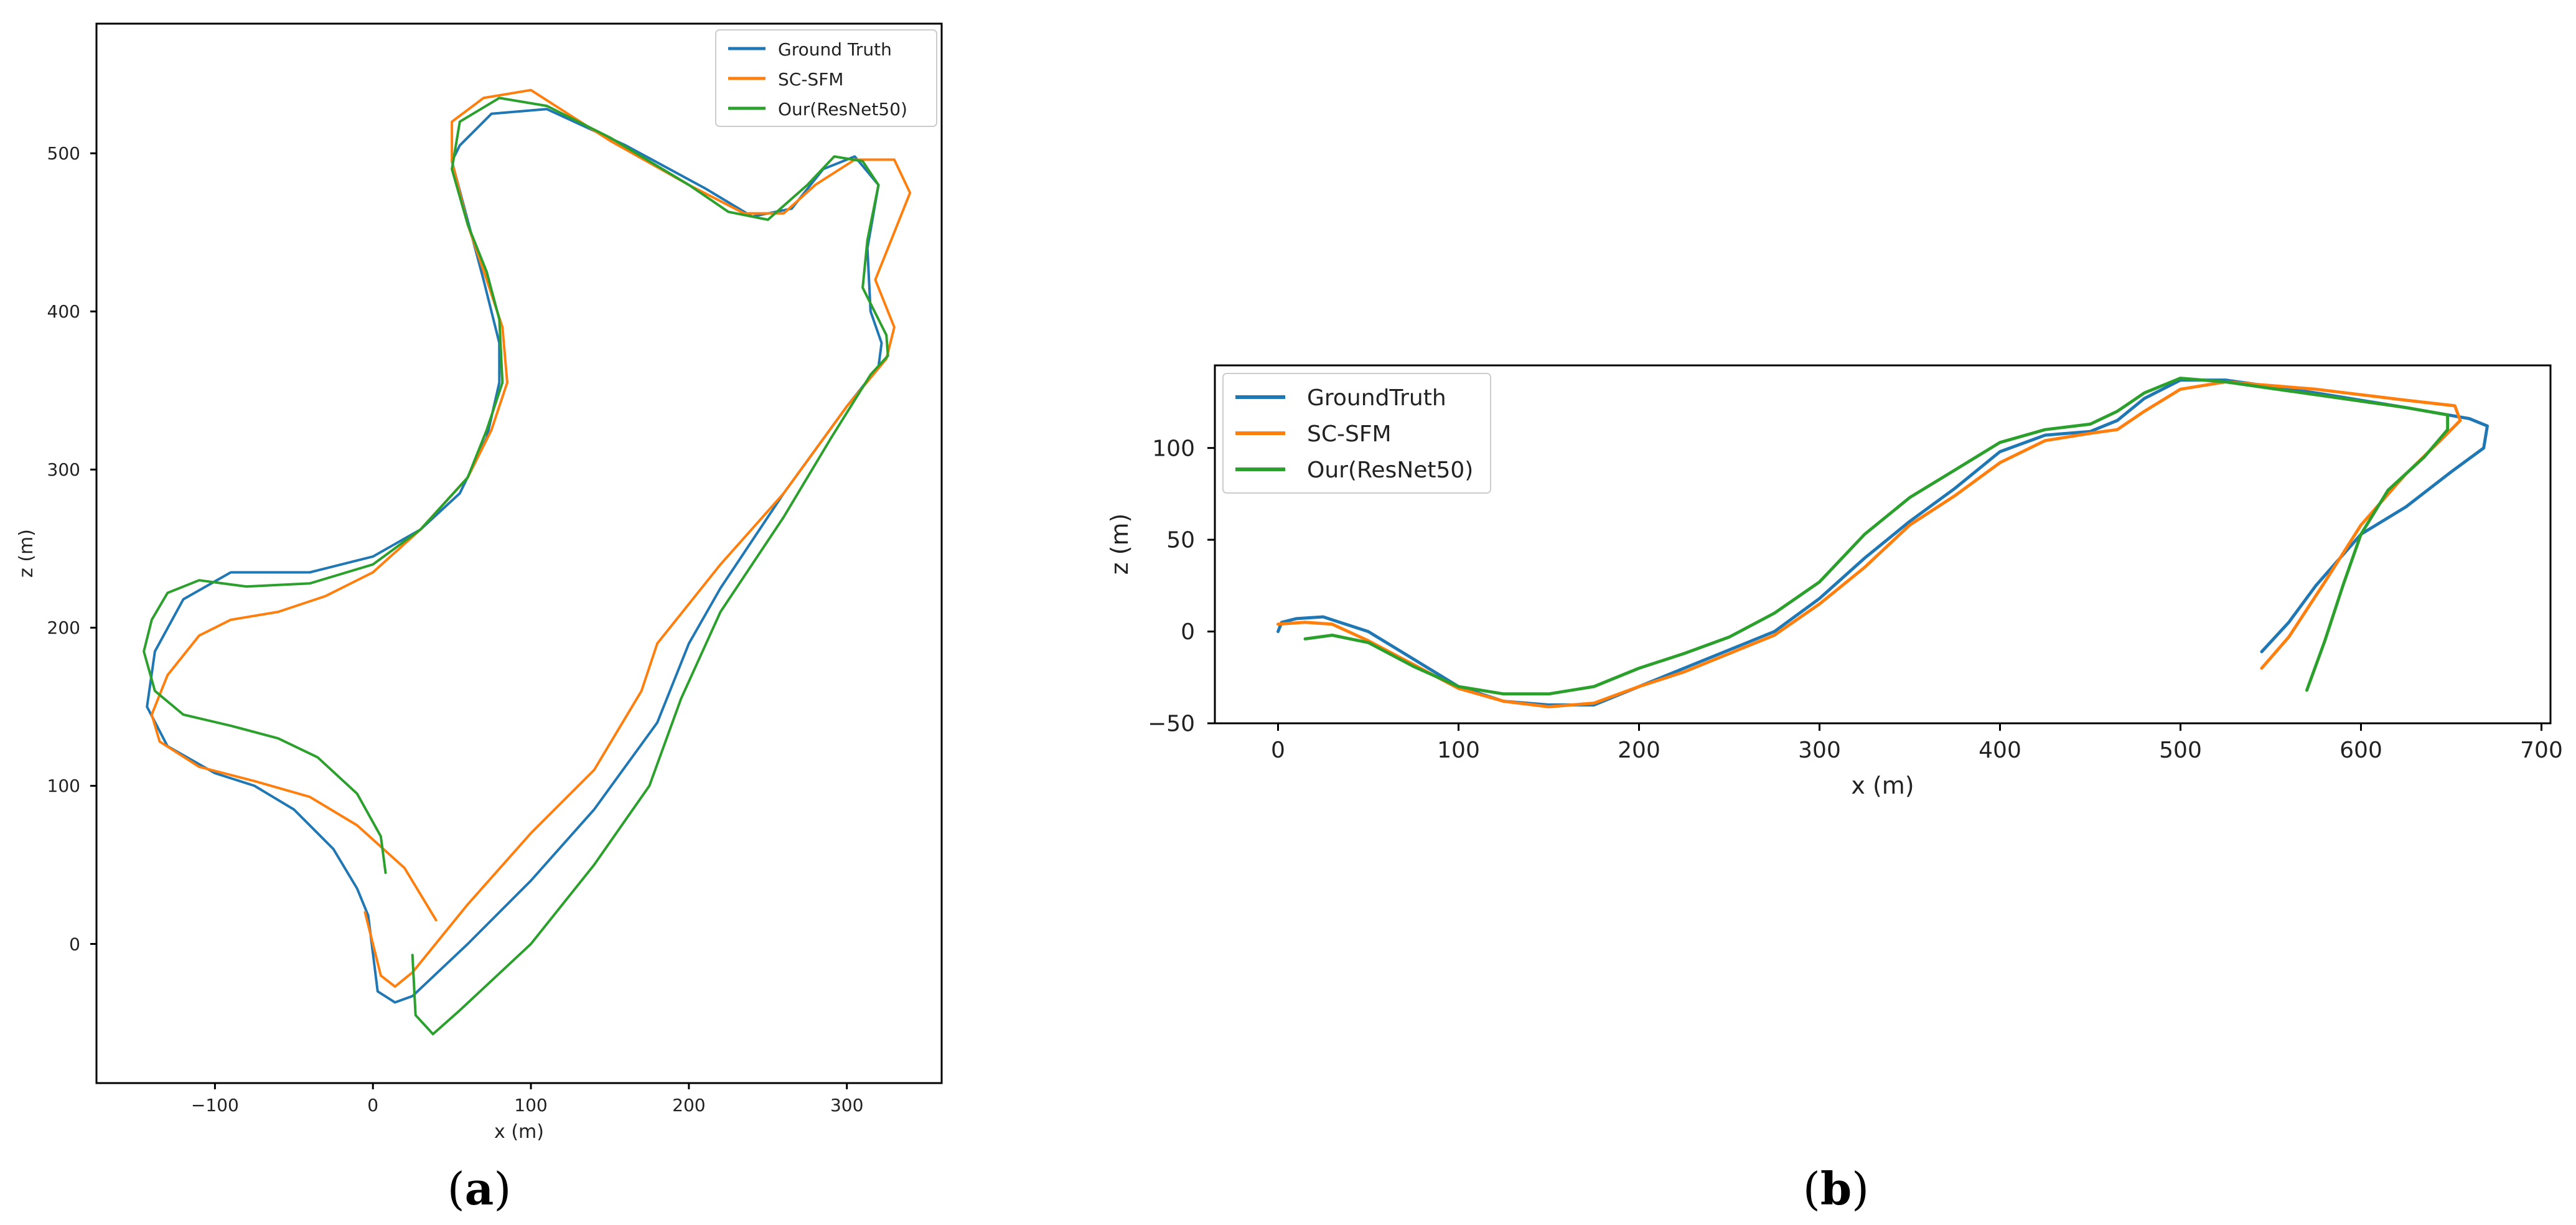 This screenshot has width=2576, height=1225. I want to click on panel-a-caption-letter: a, so click(479, 1188).